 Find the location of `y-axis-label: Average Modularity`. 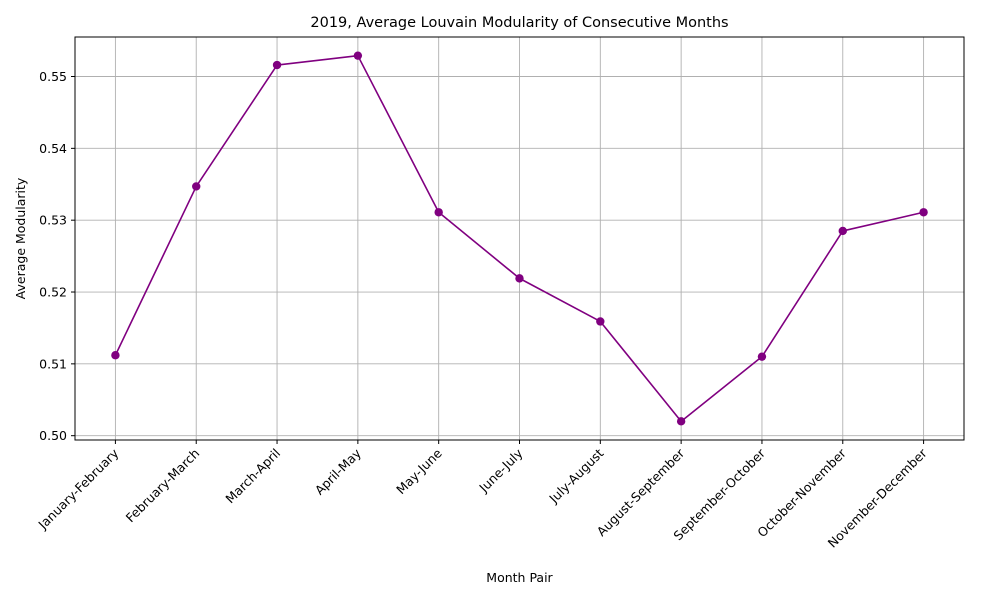

y-axis-label: Average Modularity is located at coordinates (20, 238).